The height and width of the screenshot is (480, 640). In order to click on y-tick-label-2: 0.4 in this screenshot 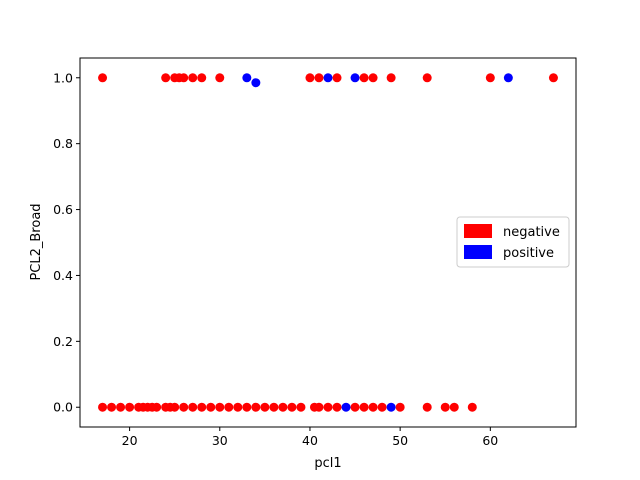, I will do `click(63, 275)`.